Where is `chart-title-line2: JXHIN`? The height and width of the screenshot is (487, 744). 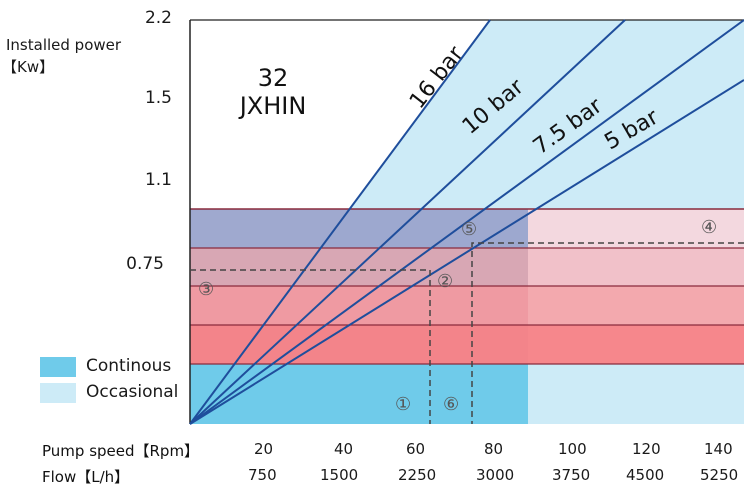
chart-title-line2: JXHIN is located at coordinates (272, 106).